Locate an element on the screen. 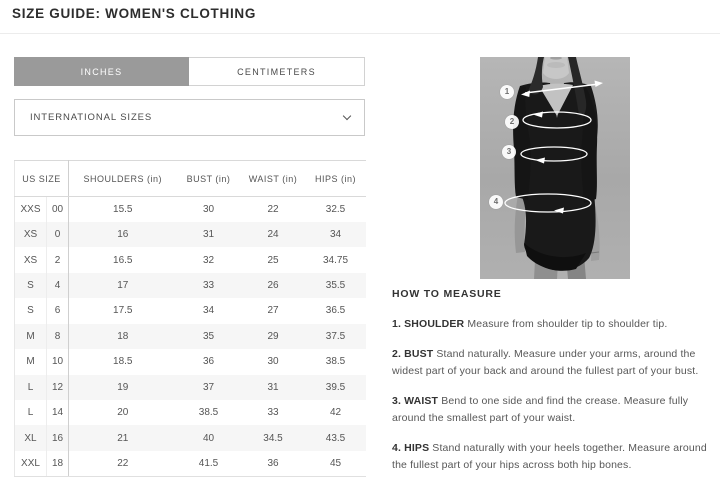 The image size is (720, 504). table-cell: 24 is located at coordinates (273, 235).